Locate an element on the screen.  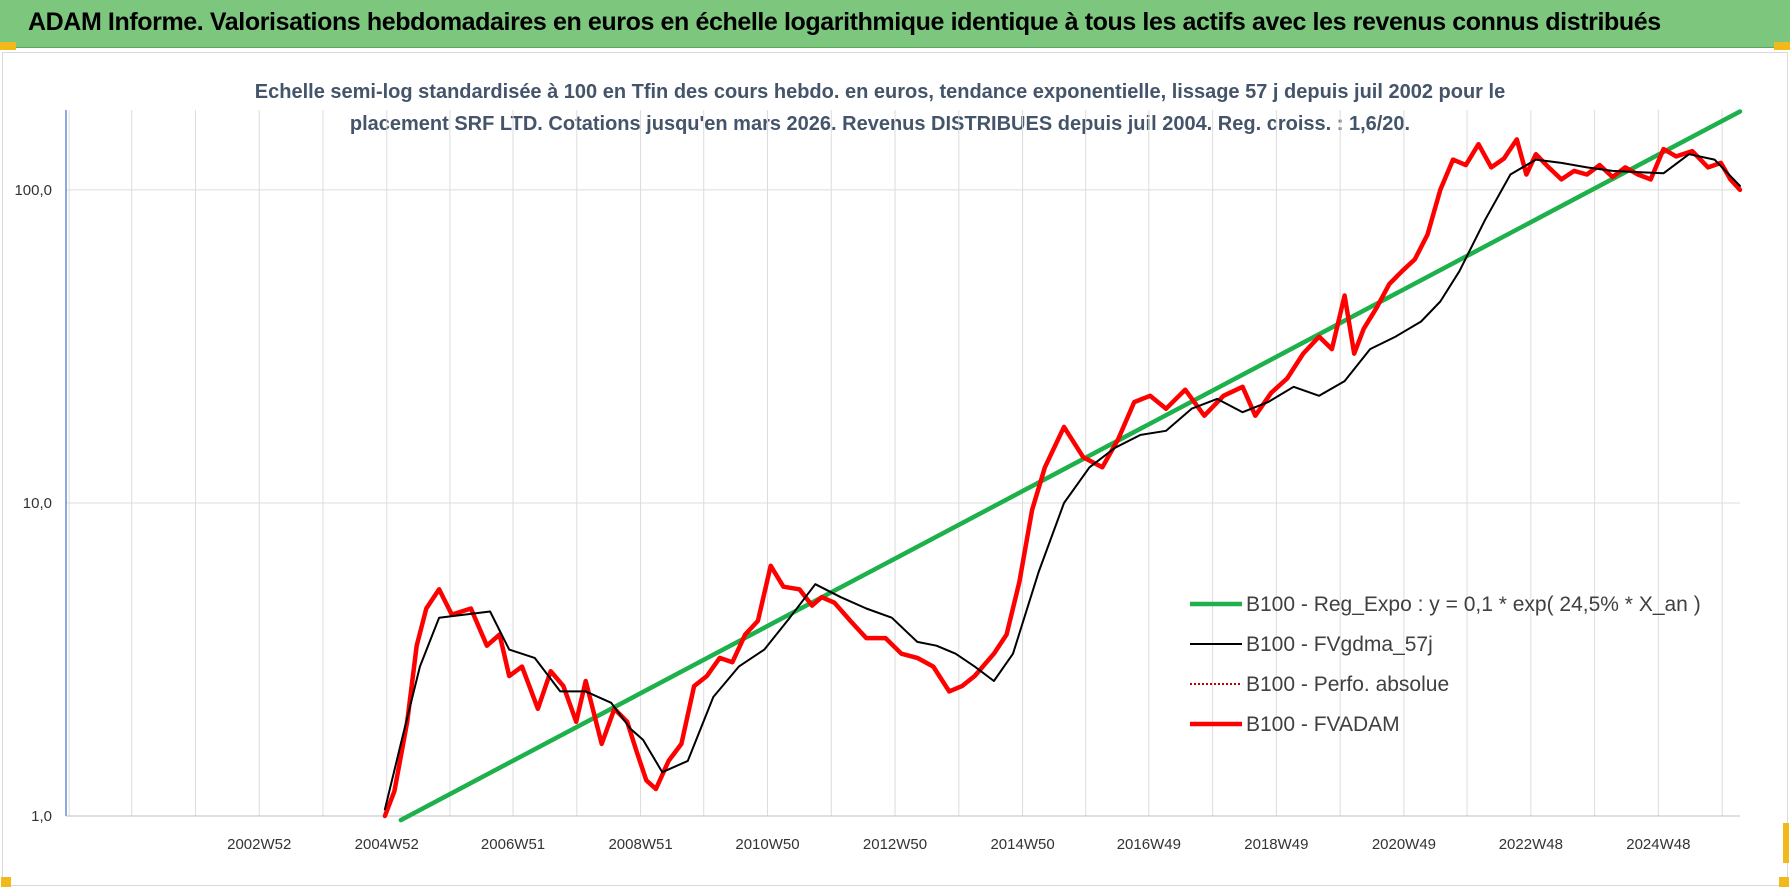
x-tick-label: 2006W51 is located at coordinates (513, 844).